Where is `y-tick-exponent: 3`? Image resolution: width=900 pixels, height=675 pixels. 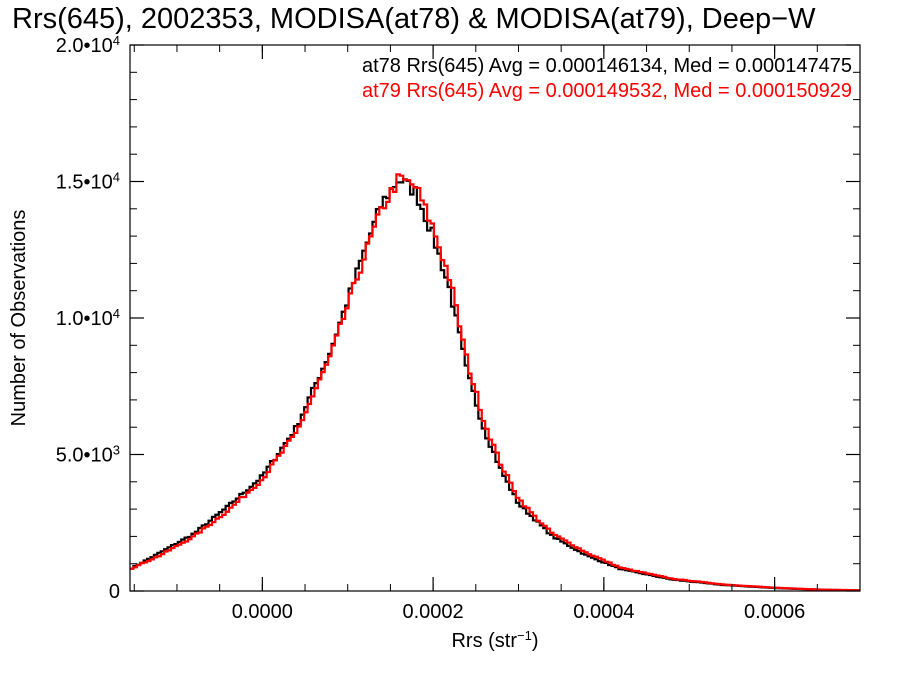 y-tick-exponent: 3 is located at coordinates (116, 449).